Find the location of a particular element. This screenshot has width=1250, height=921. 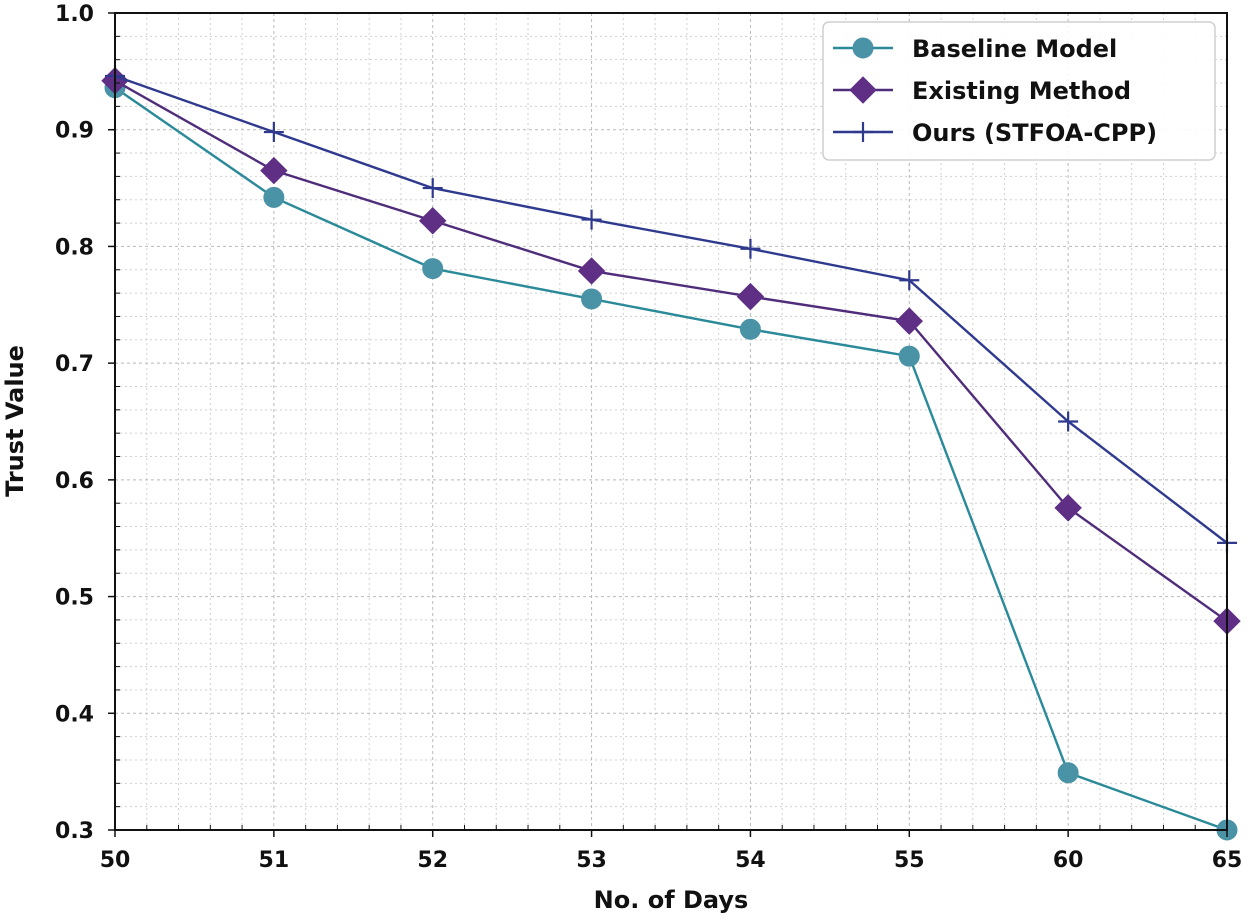

legend-entry: Baseline Model is located at coordinates (975, 49).